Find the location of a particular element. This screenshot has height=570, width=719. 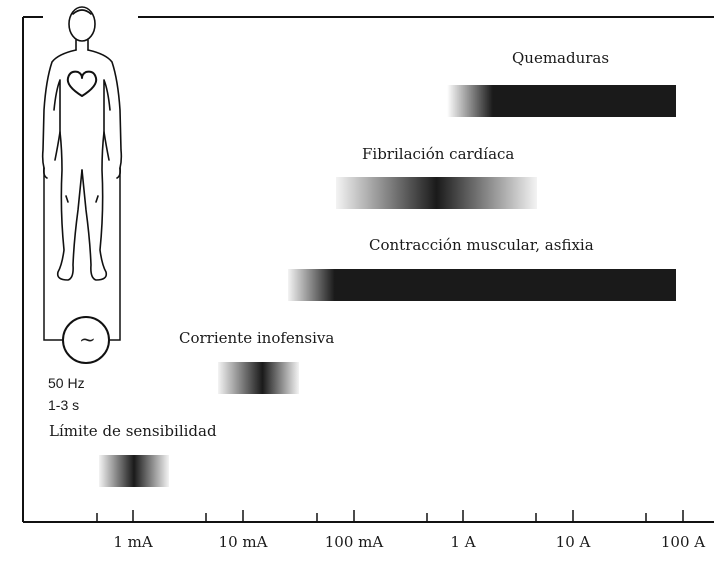

ac-source-icon is located at coordinates (86, 340).